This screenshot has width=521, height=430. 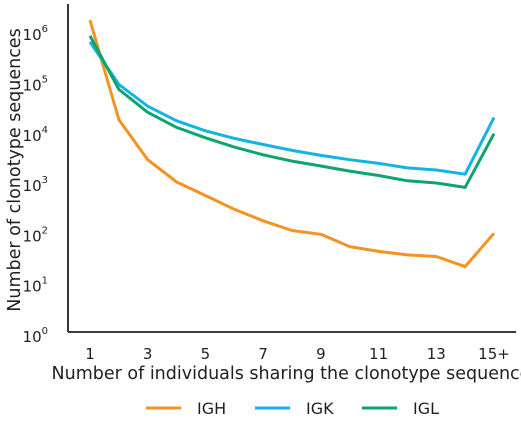 I want to click on x-tick-label: 7, so click(x=263, y=354).